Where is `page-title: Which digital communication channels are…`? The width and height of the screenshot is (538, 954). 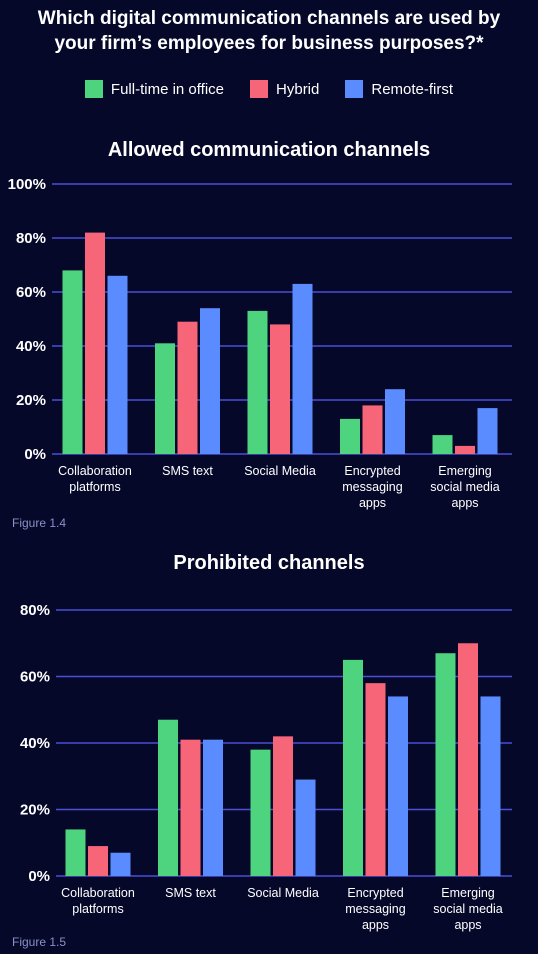
page-title: Which digital communication channels are… is located at coordinates (269, 31).